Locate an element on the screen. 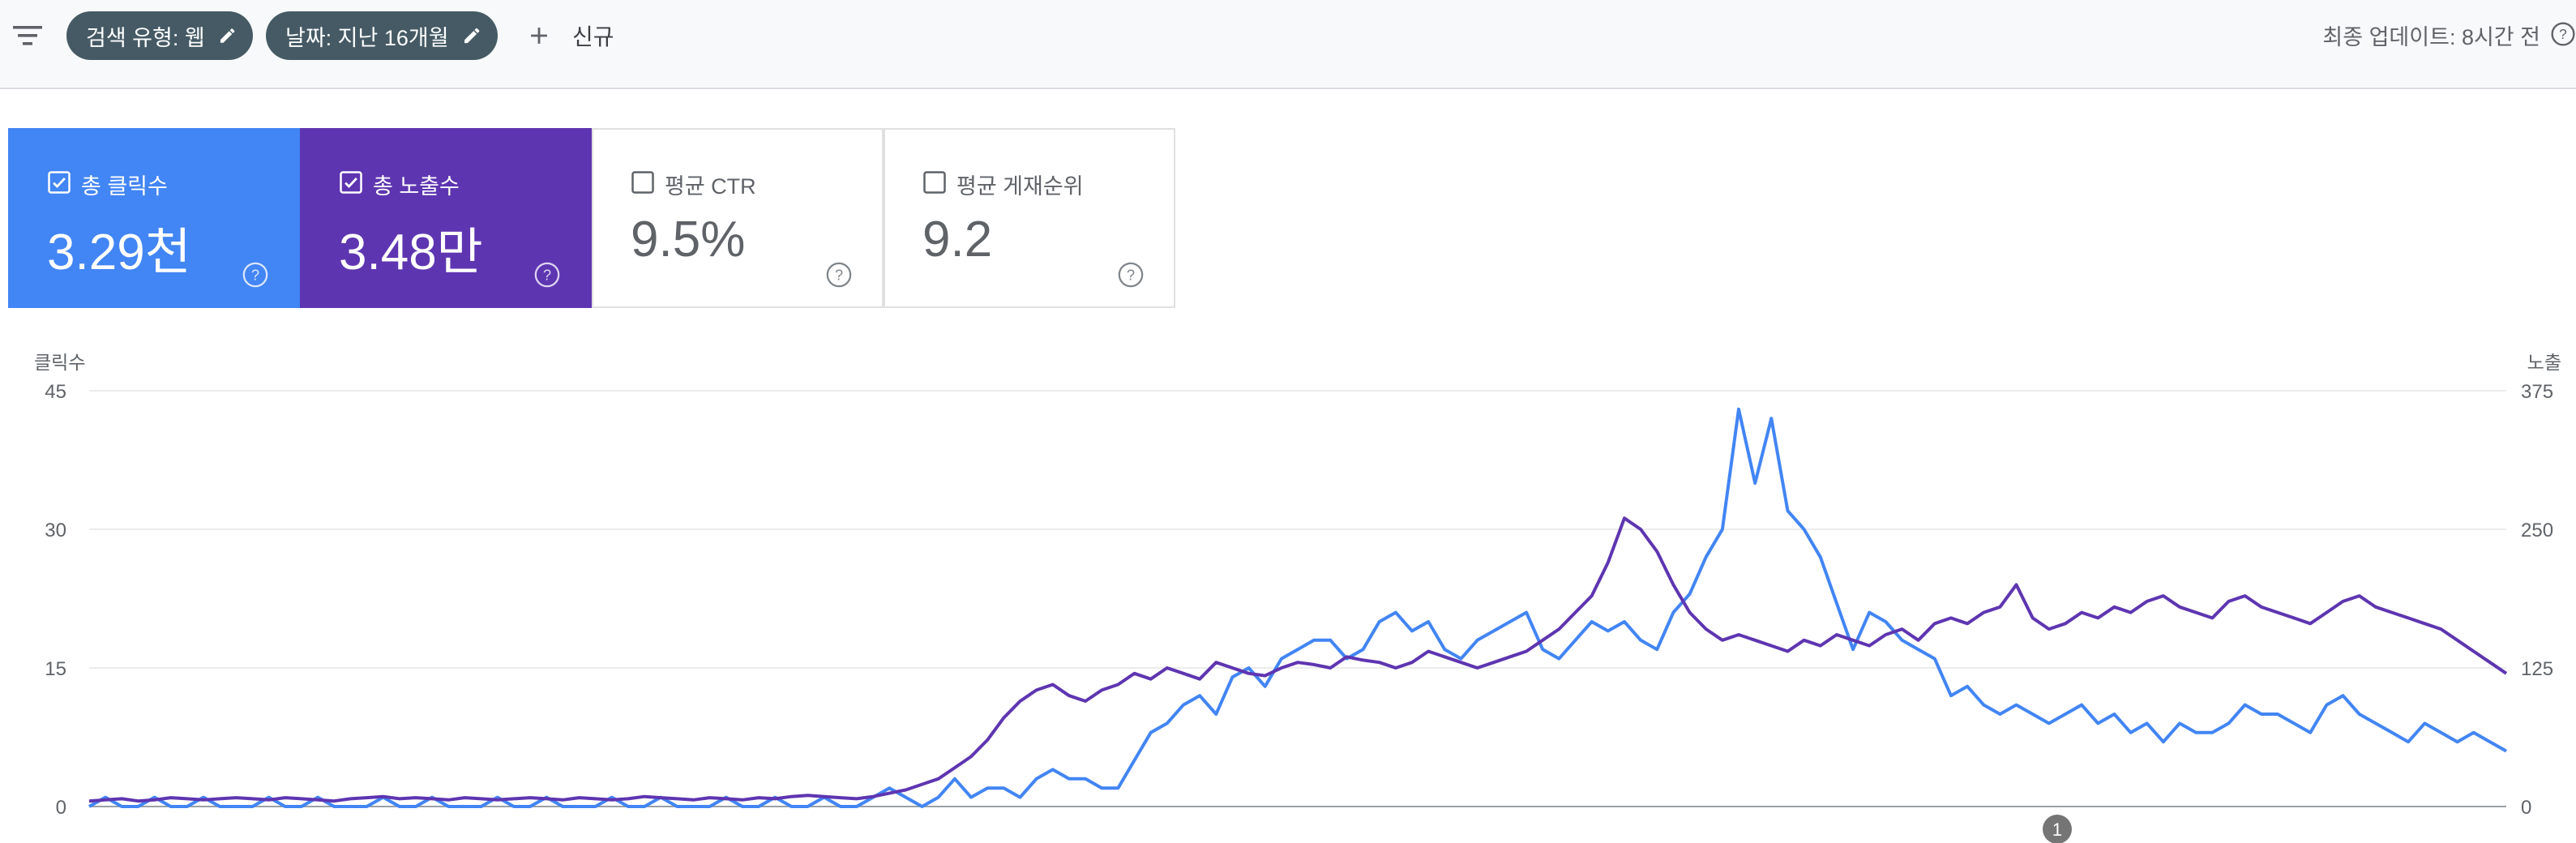 The image size is (2576, 843). right-axis-title: 노출 is located at coordinates (2544, 362).